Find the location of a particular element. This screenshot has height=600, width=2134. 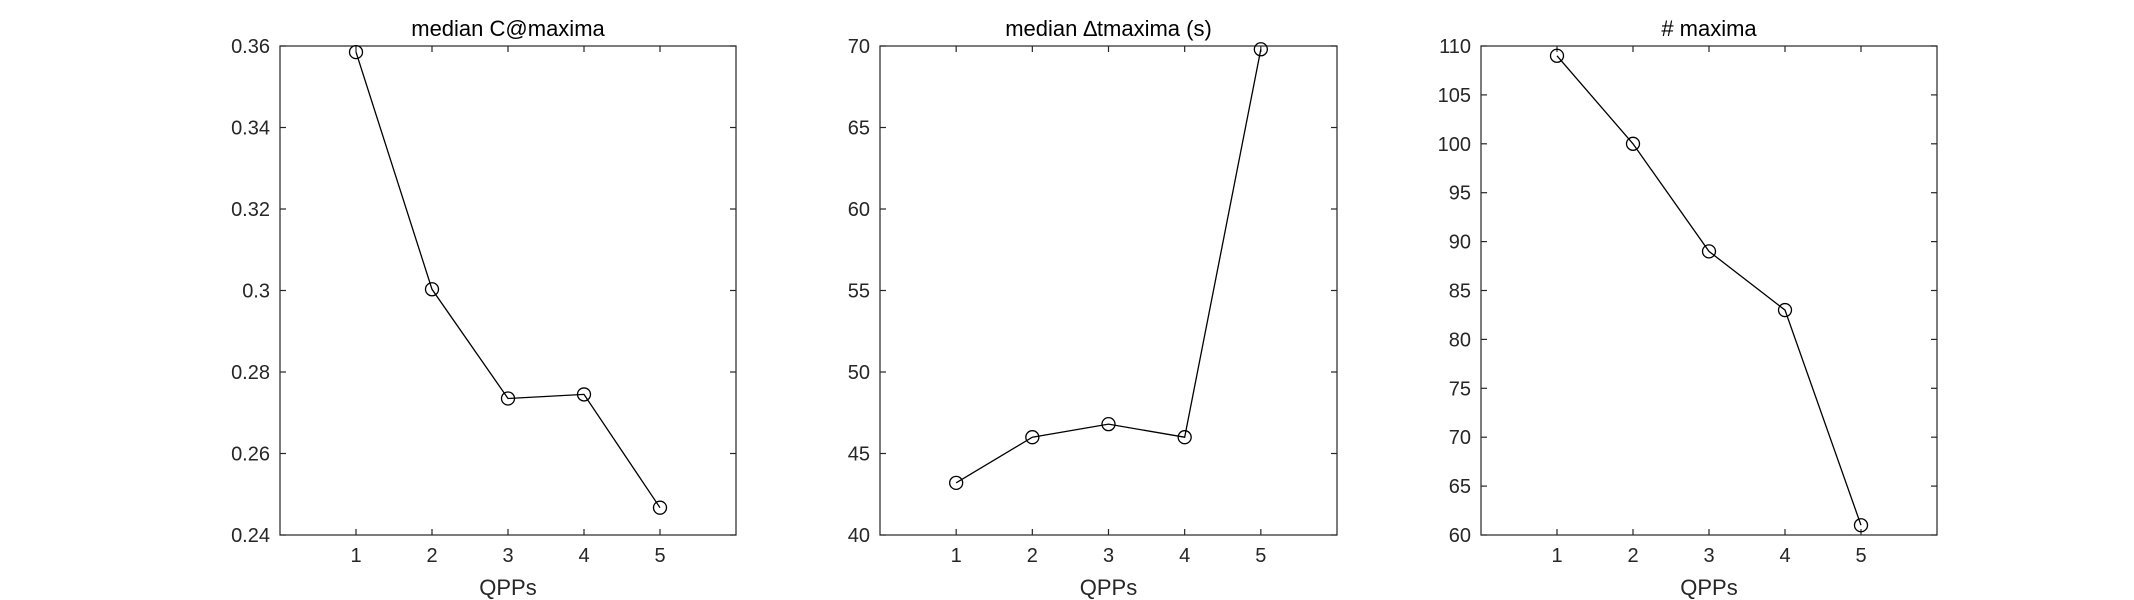

chart-title: median ∆tmaxima (s) is located at coordinates (1108, 28).